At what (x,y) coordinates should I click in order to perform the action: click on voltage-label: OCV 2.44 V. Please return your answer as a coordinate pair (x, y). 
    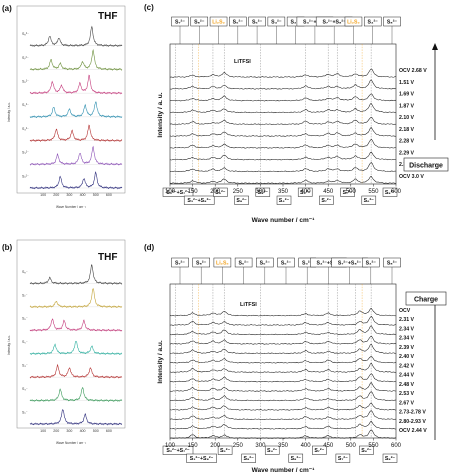
    Looking at the image, I should click on (413, 431).